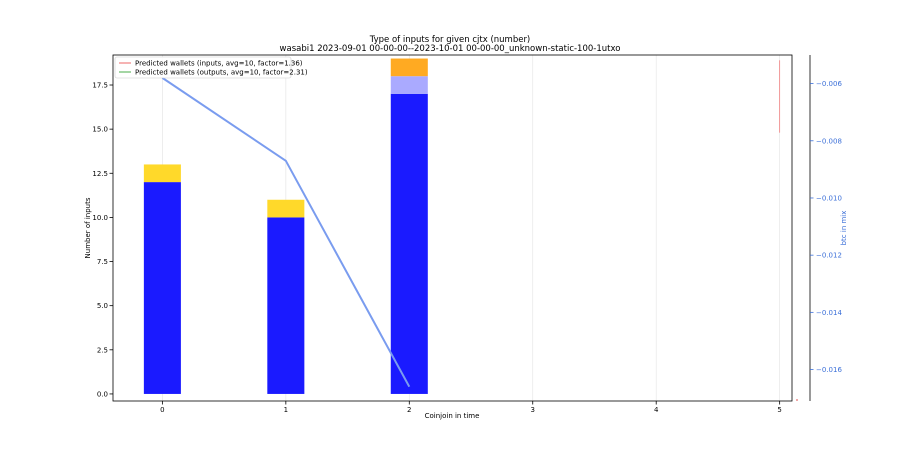  I want to click on y-tick-label-2.5: 2.5, so click(102, 350).